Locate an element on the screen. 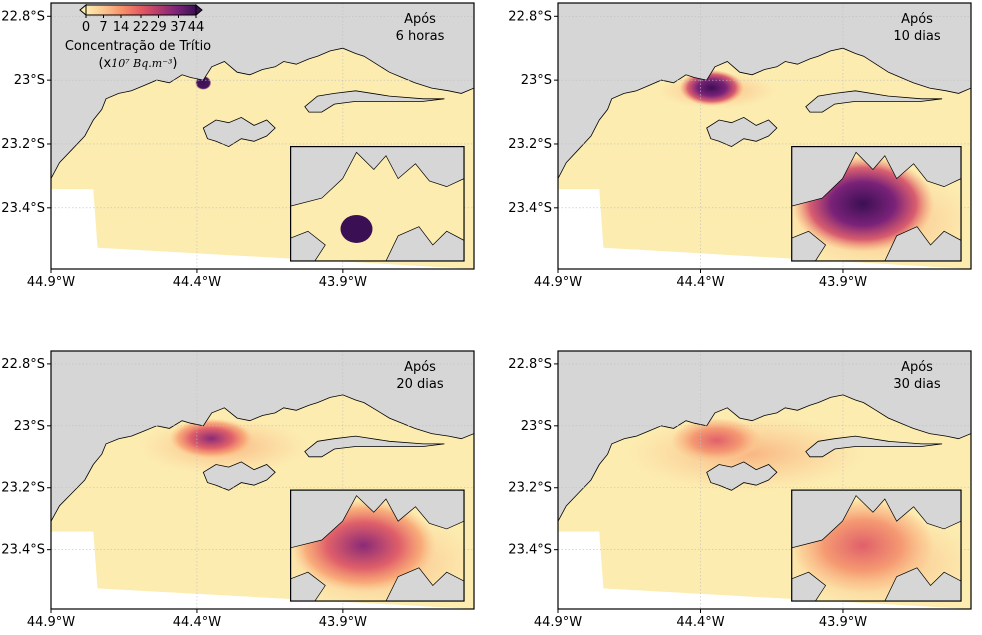  colorbar-tick-label: 29 is located at coordinates (158, 27).